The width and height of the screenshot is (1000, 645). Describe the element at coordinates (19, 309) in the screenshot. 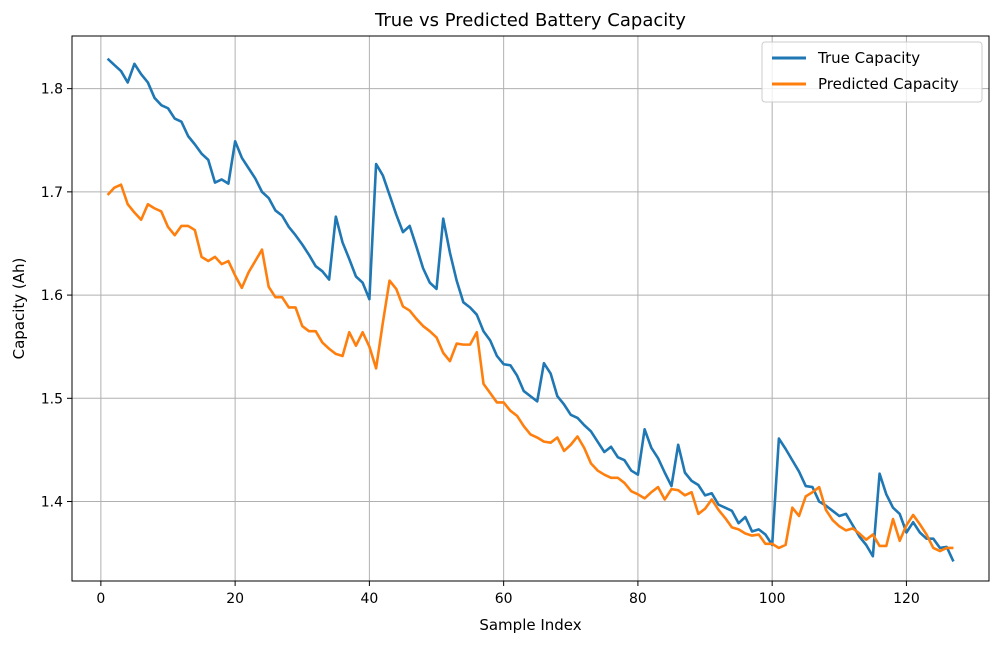

I see `y-axis-label: Capacity (Ah)` at that location.